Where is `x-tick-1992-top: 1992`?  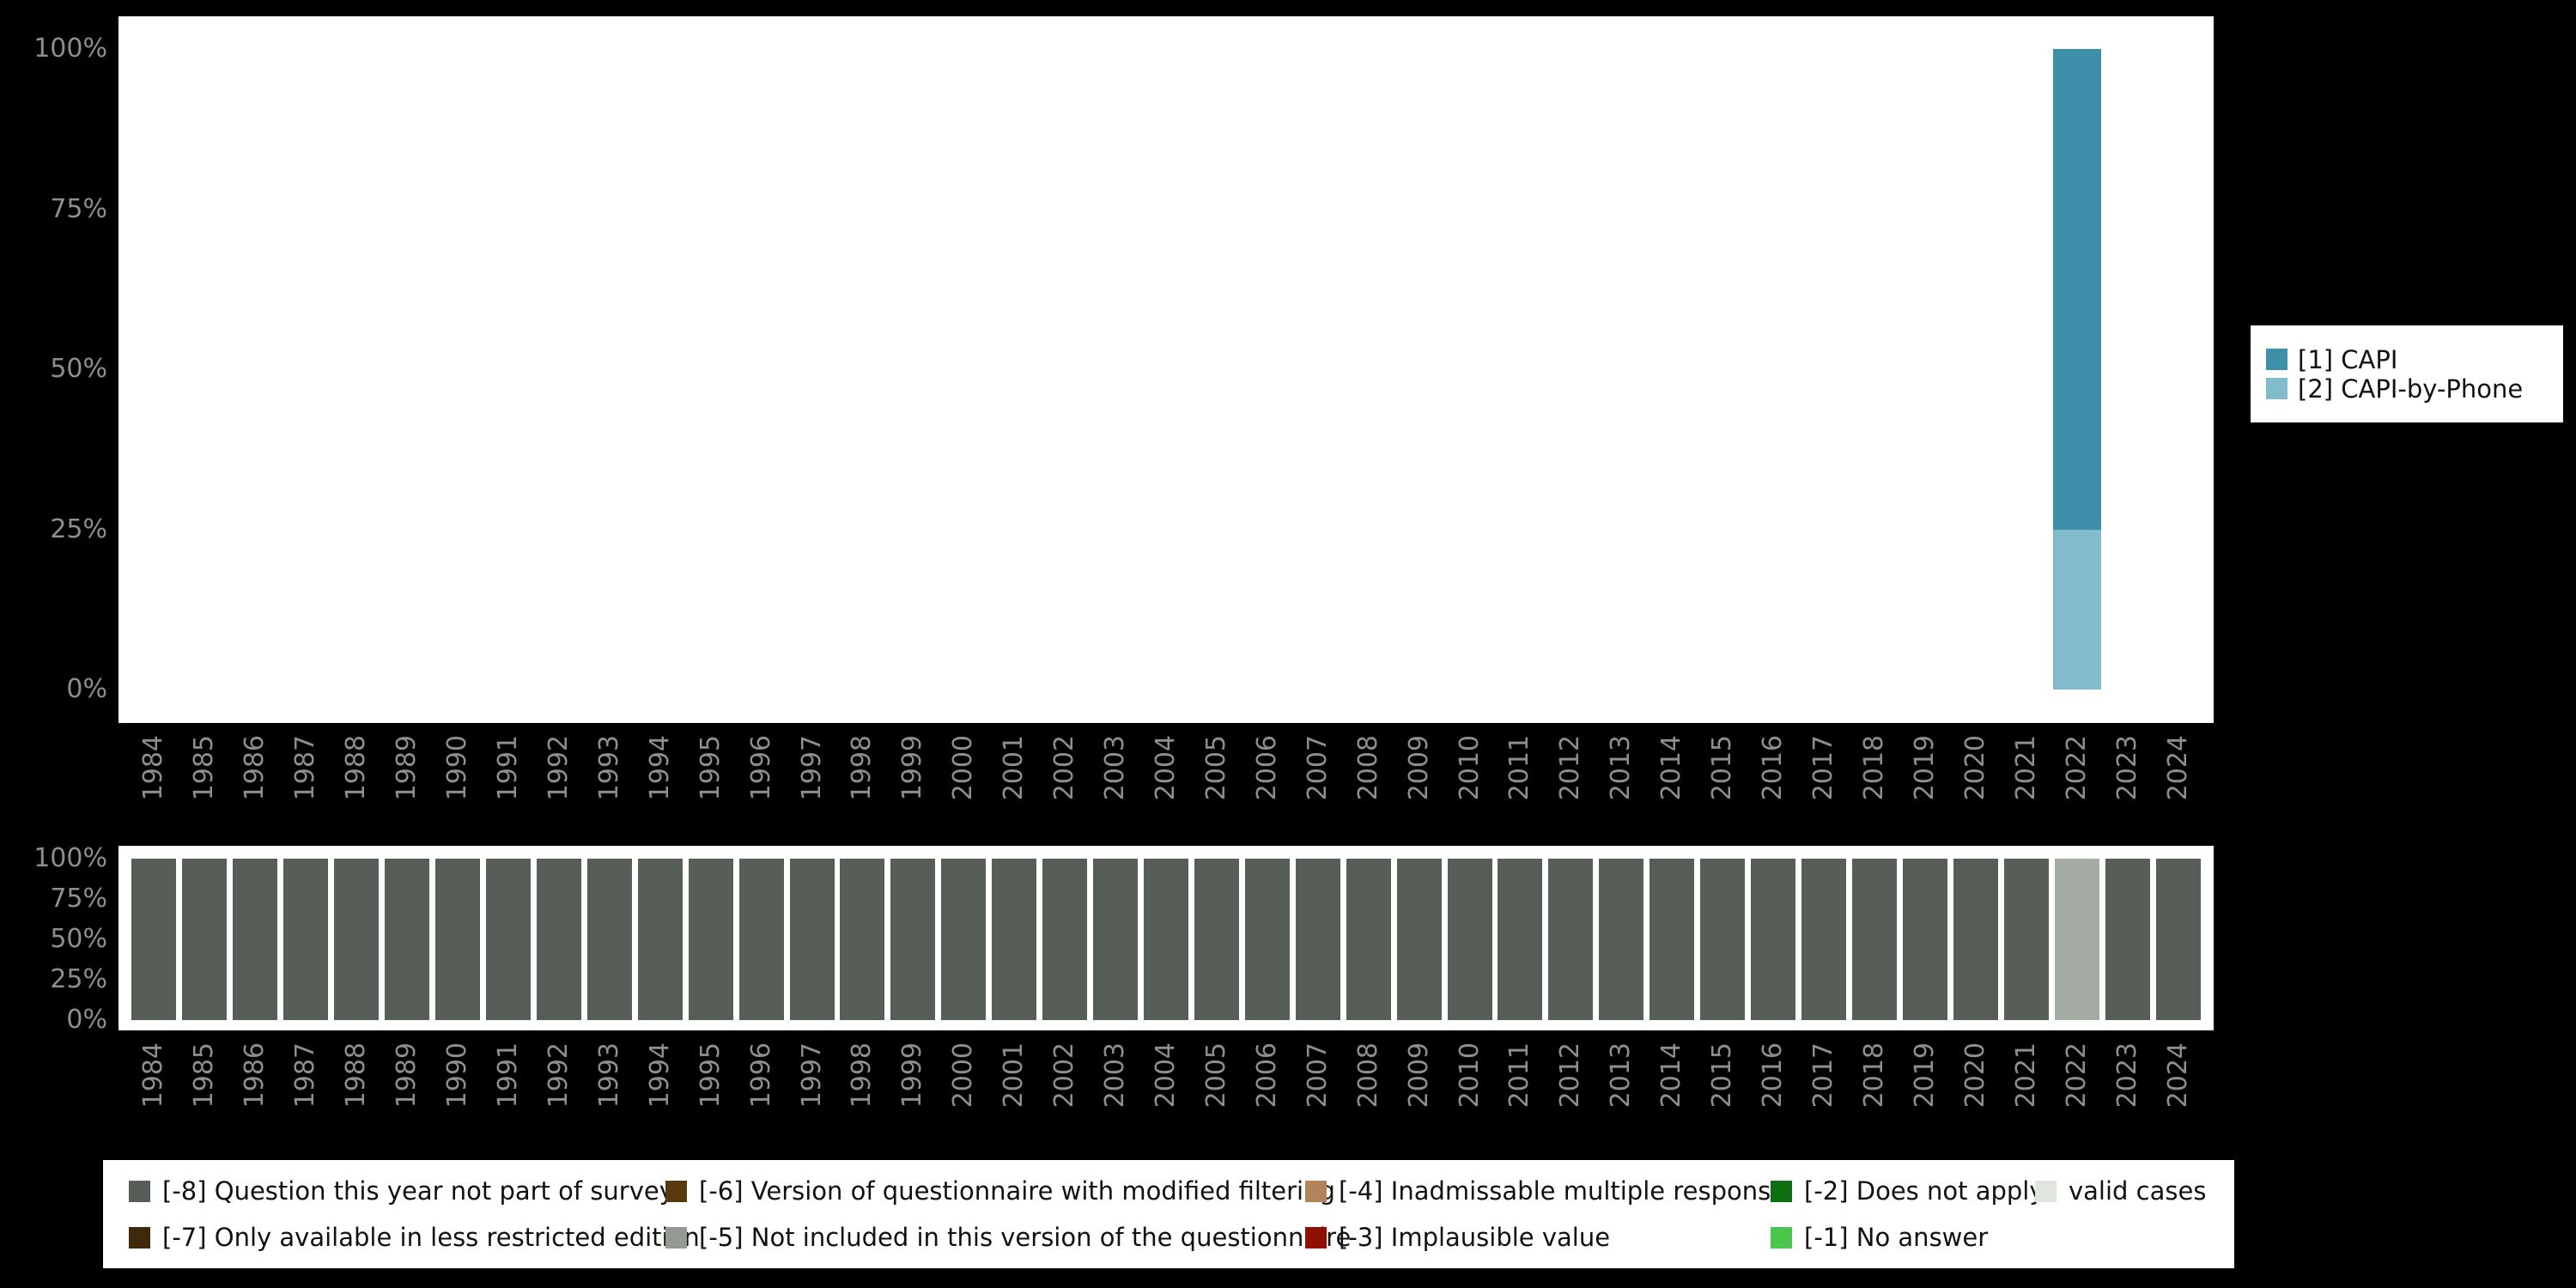 x-tick-1992-top: 1992 is located at coordinates (558, 768).